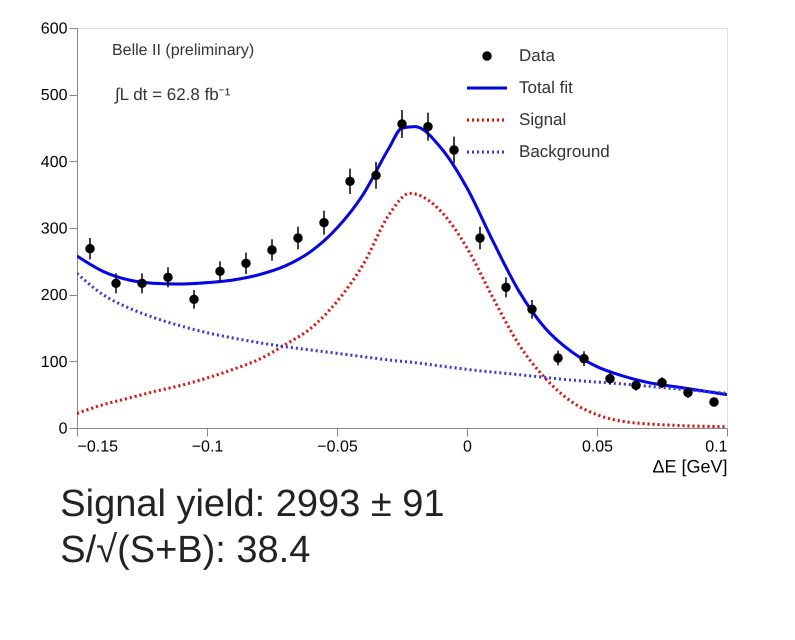 Image resolution: width=795 pixels, height=640 pixels. What do you see at coordinates (467, 447) in the screenshot?
I see `x-tick-label: 0` at bounding box center [467, 447].